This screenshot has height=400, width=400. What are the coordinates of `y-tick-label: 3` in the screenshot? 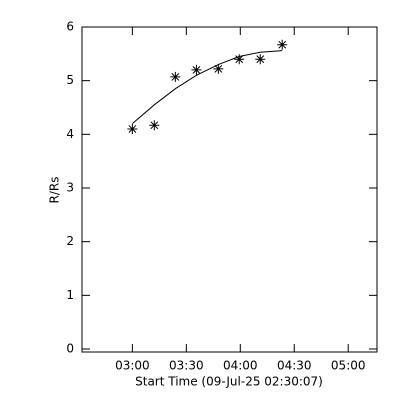 It's located at (70, 188).